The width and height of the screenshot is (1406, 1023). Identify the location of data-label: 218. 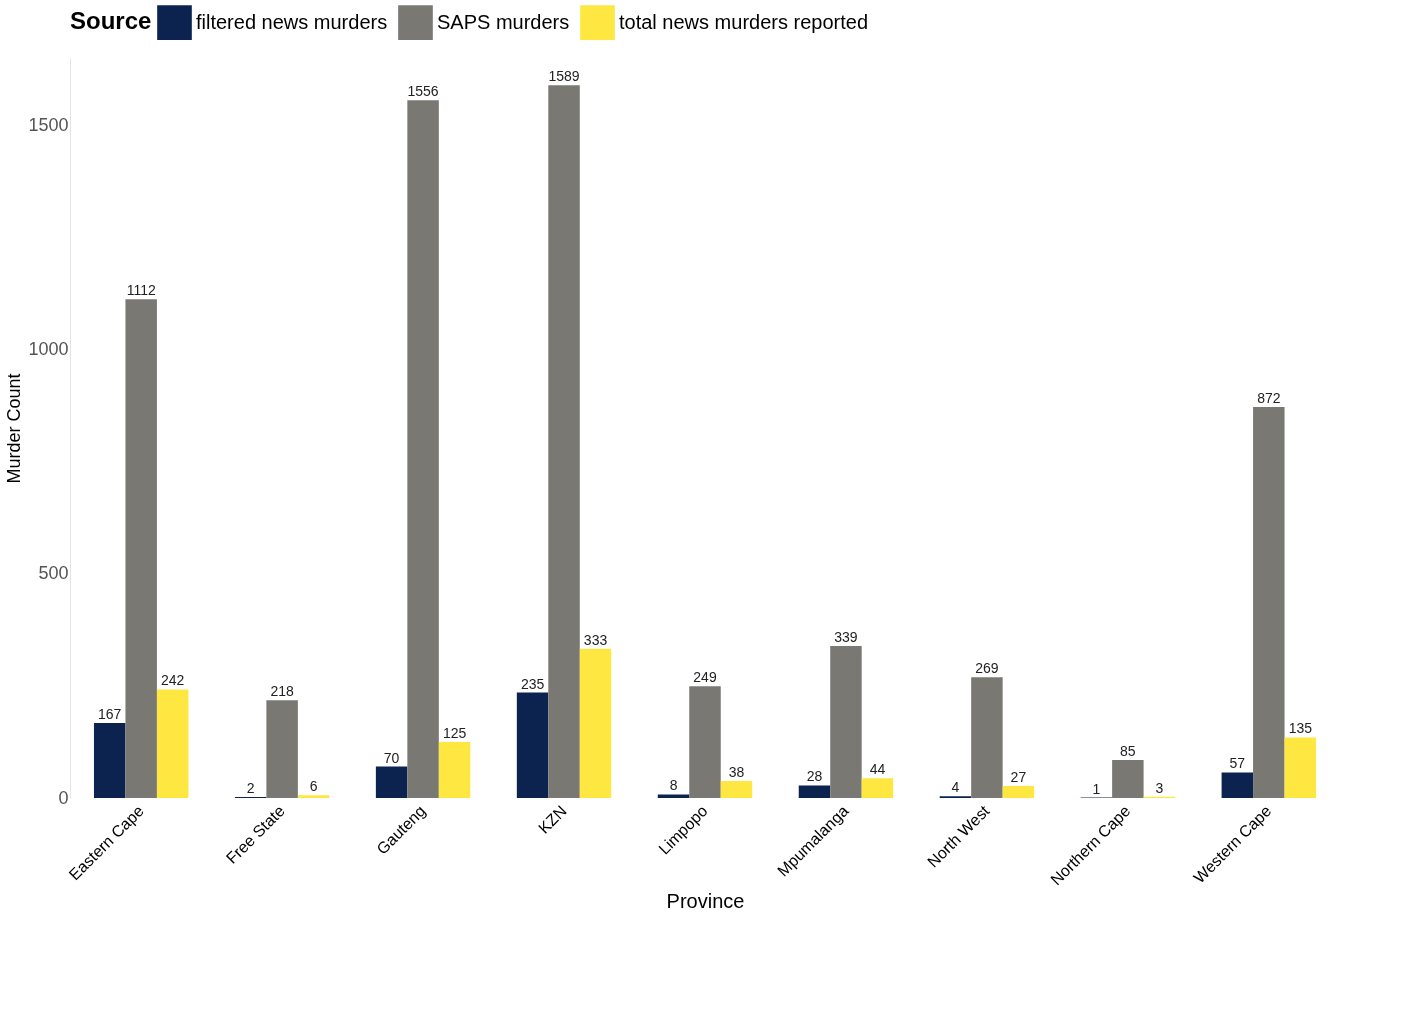
(282, 691).